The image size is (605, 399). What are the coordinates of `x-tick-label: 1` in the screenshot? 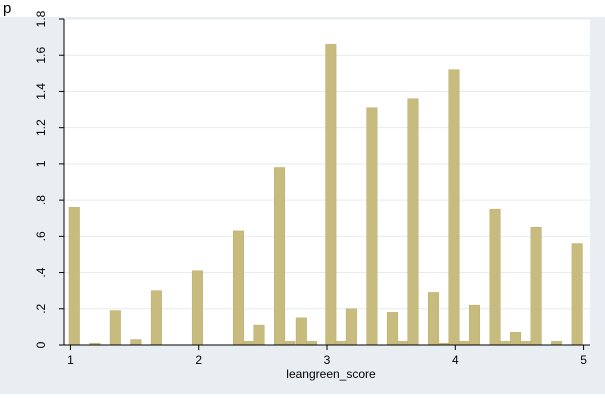 It's located at (70, 360).